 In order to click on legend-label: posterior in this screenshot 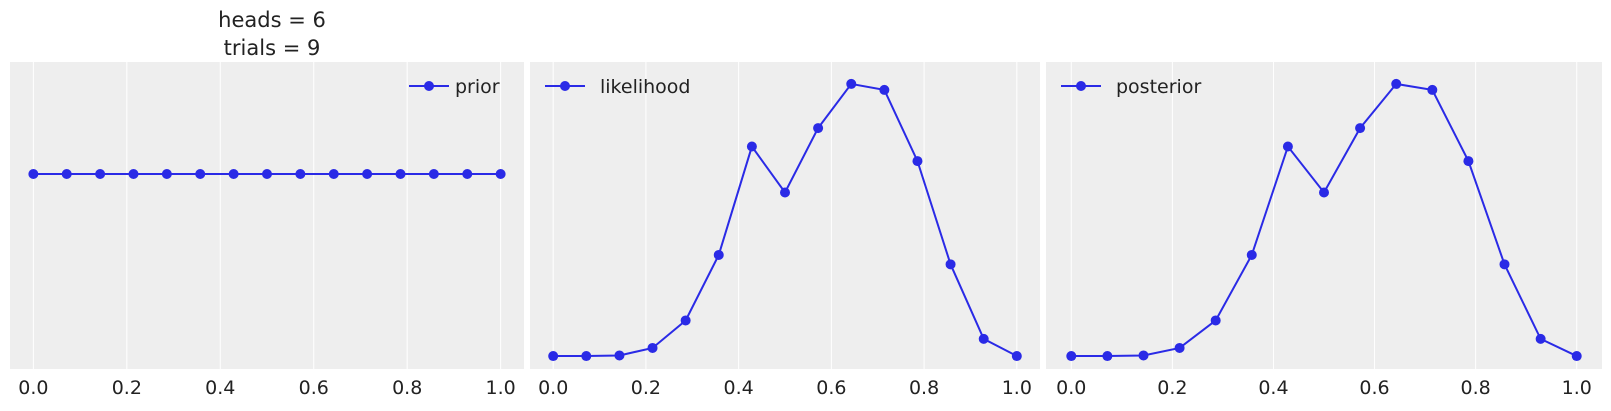, I will do `click(1158, 87)`.